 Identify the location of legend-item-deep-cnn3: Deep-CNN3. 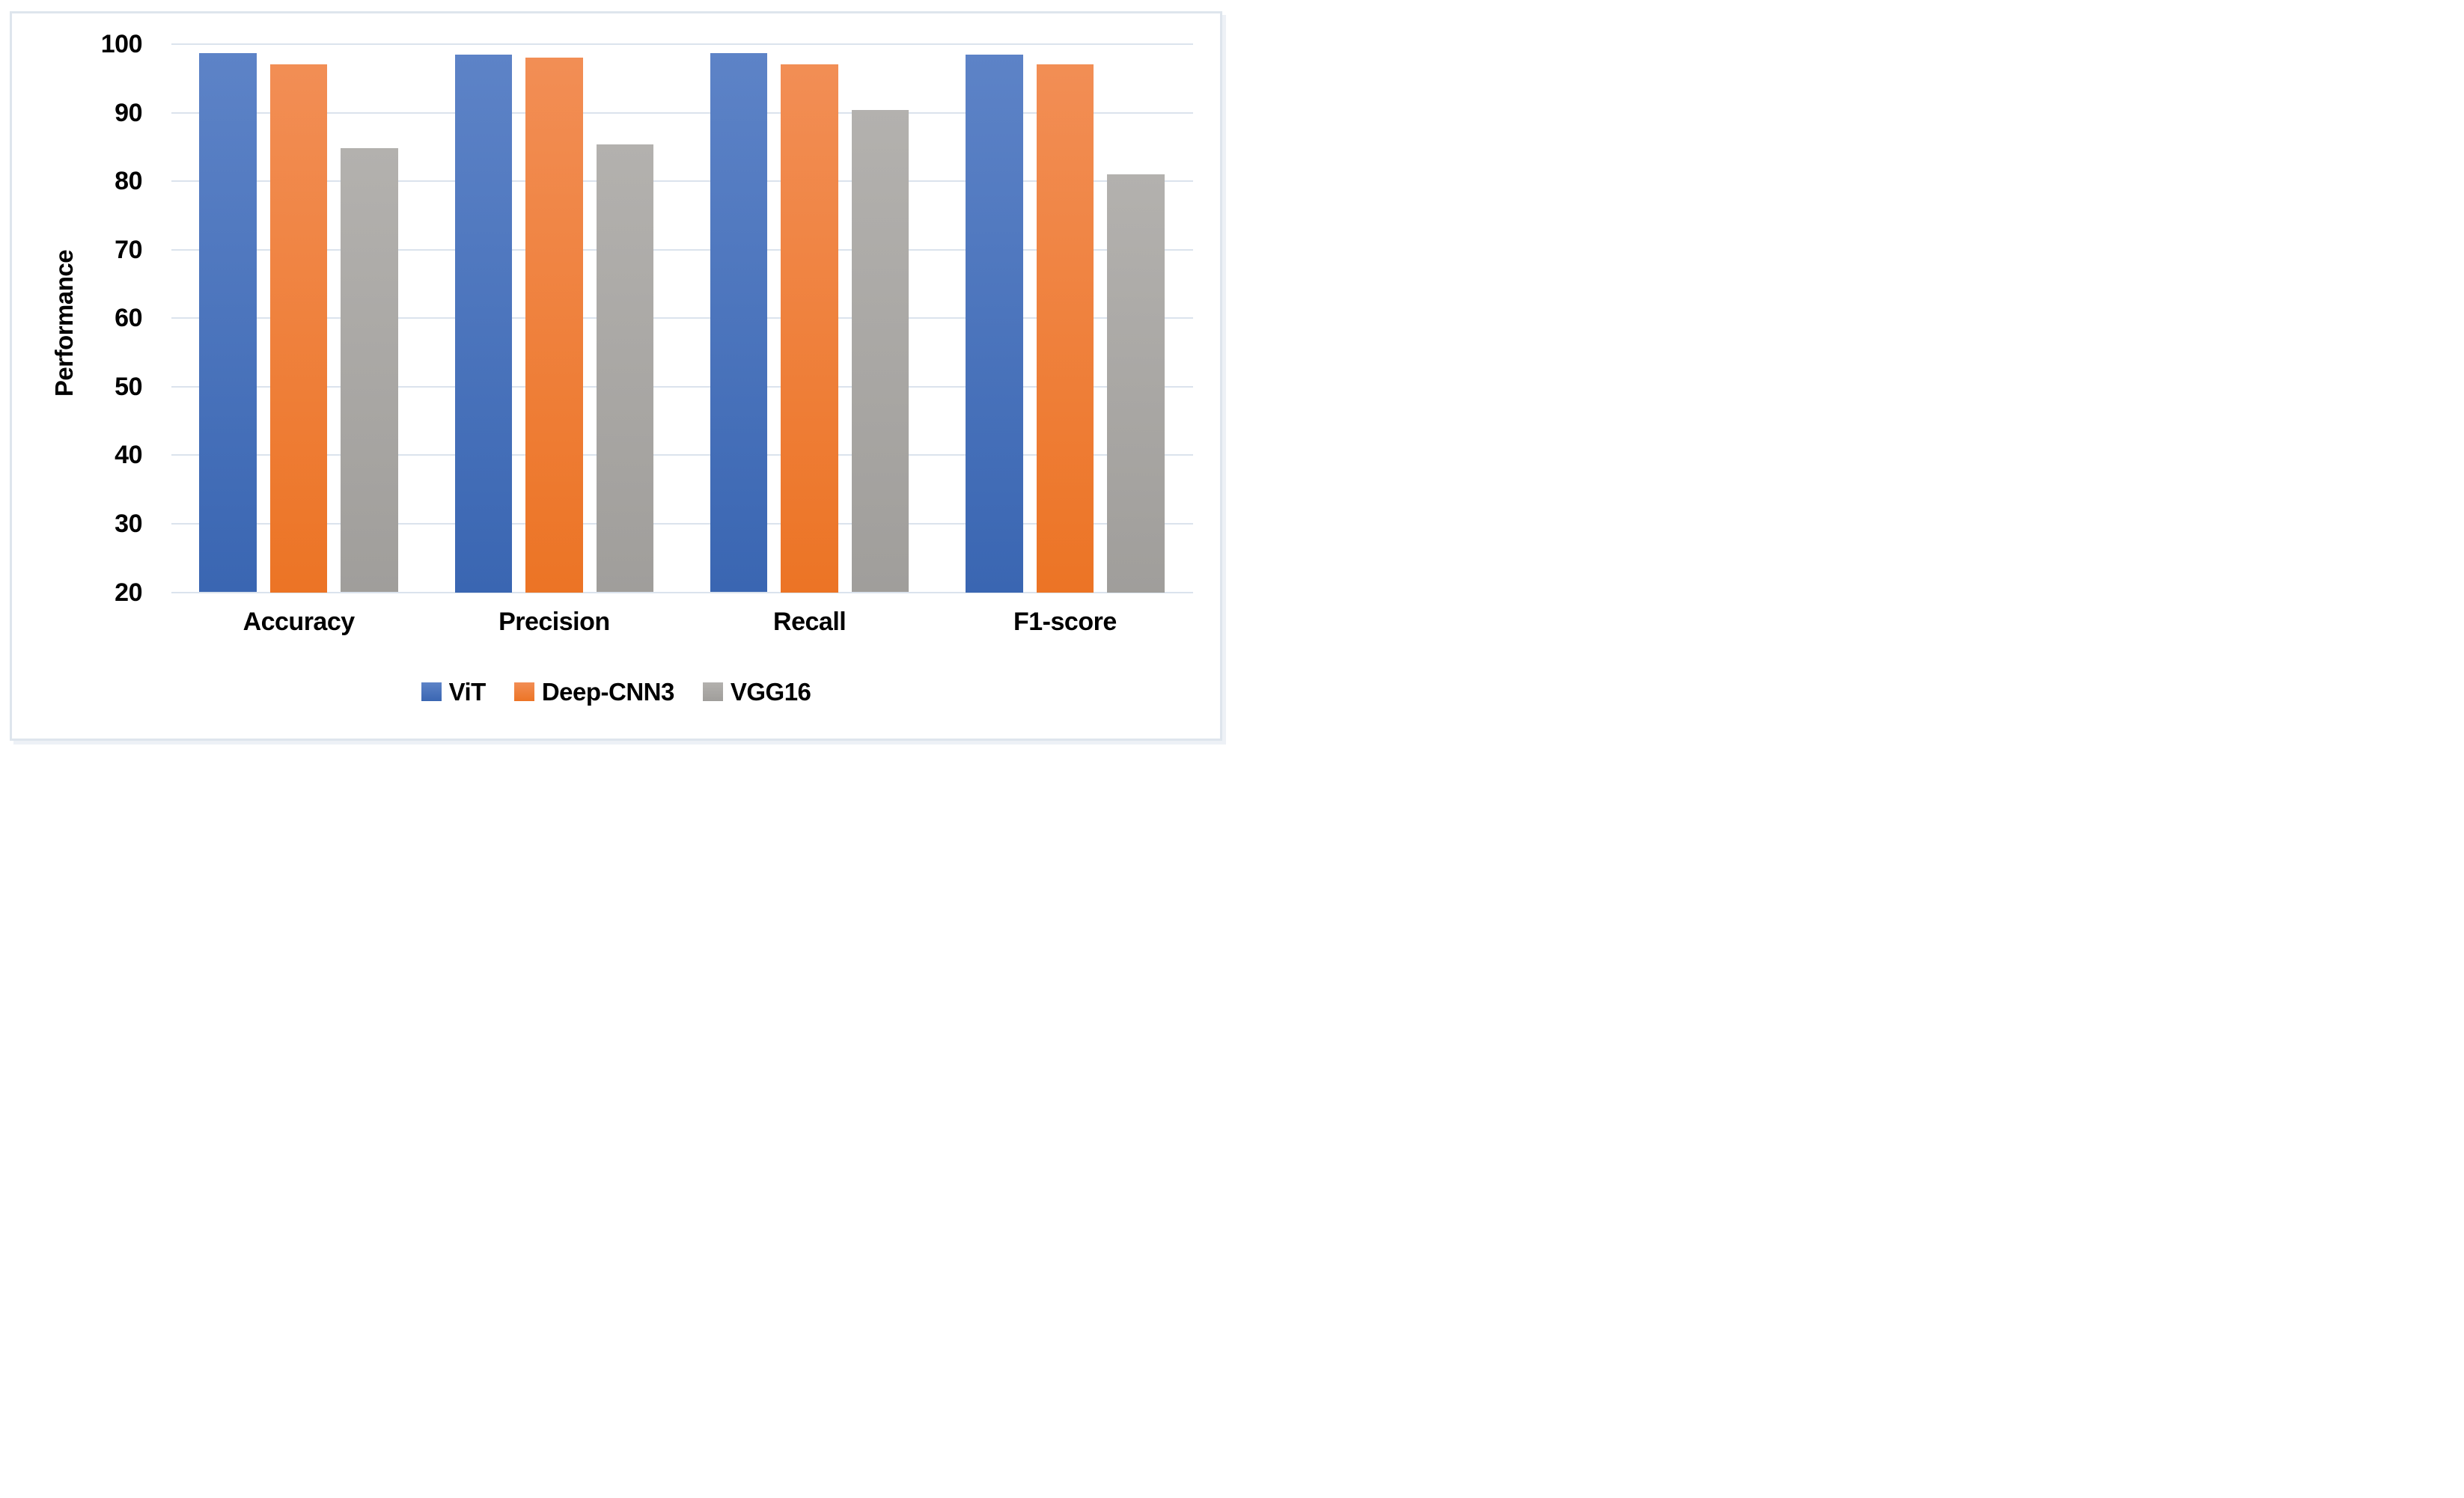
(594, 692).